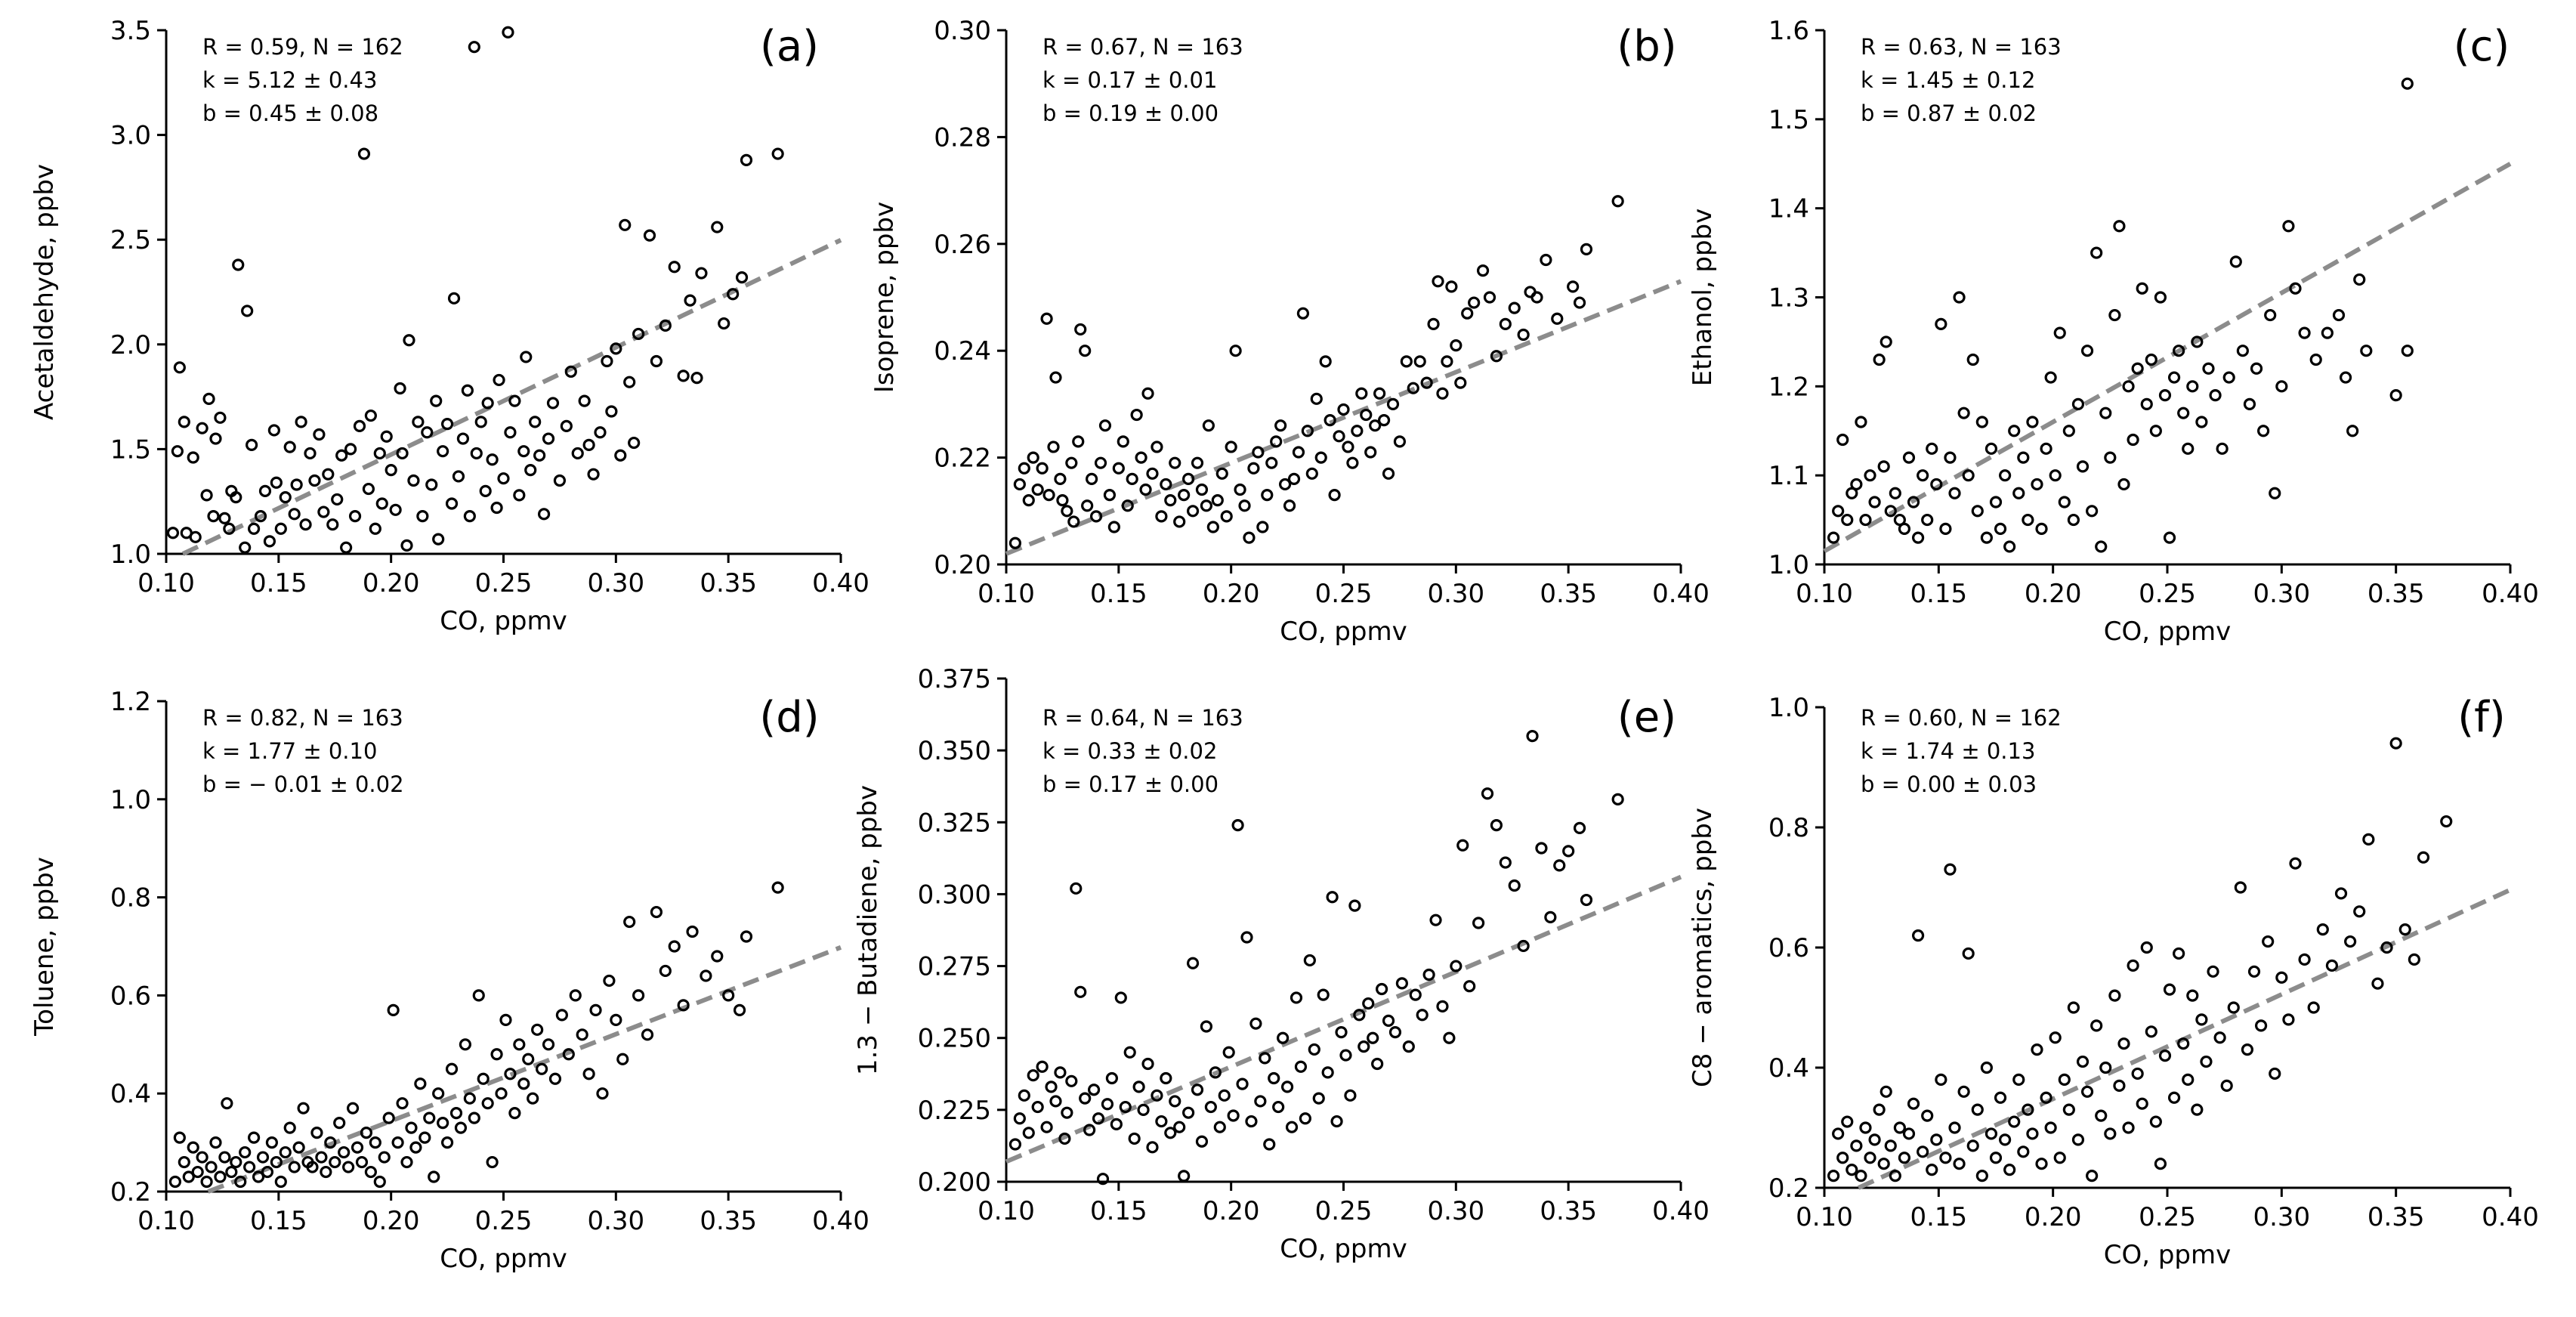 This screenshot has width=2576, height=1317. I want to click on panel-tag: (c), so click(2482, 46).